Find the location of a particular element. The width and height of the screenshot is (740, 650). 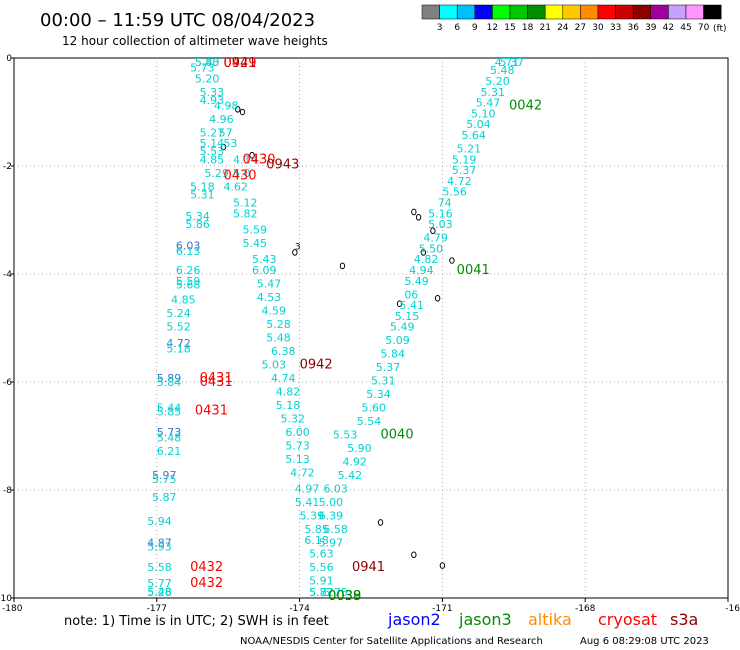

swh-label: 6.39 is located at coordinates (331, 516).